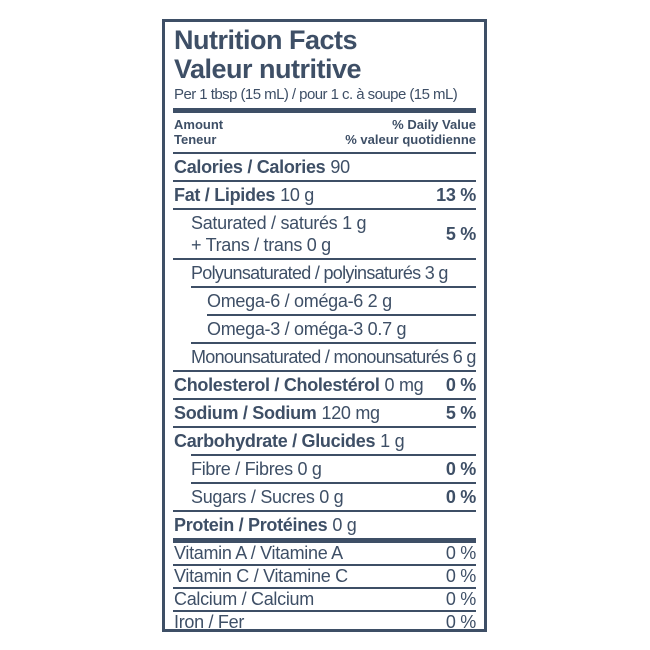 The image size is (650, 650). I want to click on row-sugars: Sugars / Sucres 0 g 0 %, so click(324, 497).